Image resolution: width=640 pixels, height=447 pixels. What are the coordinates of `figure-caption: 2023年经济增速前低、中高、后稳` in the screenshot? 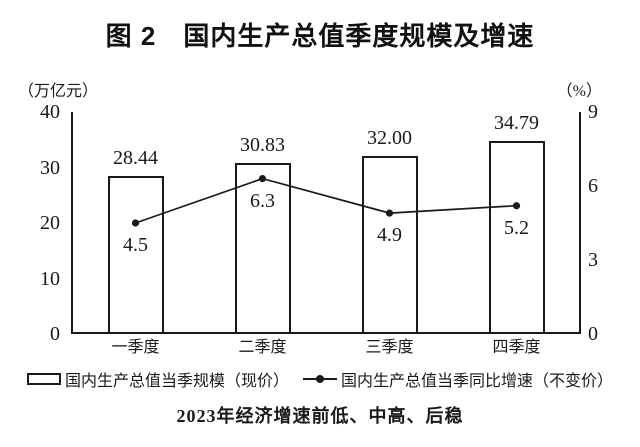 It's located at (320, 416).